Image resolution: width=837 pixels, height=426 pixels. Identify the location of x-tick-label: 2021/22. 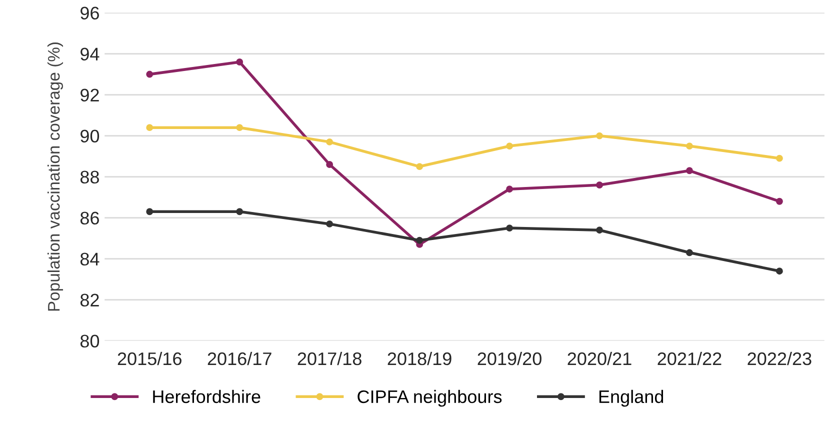
(690, 359).